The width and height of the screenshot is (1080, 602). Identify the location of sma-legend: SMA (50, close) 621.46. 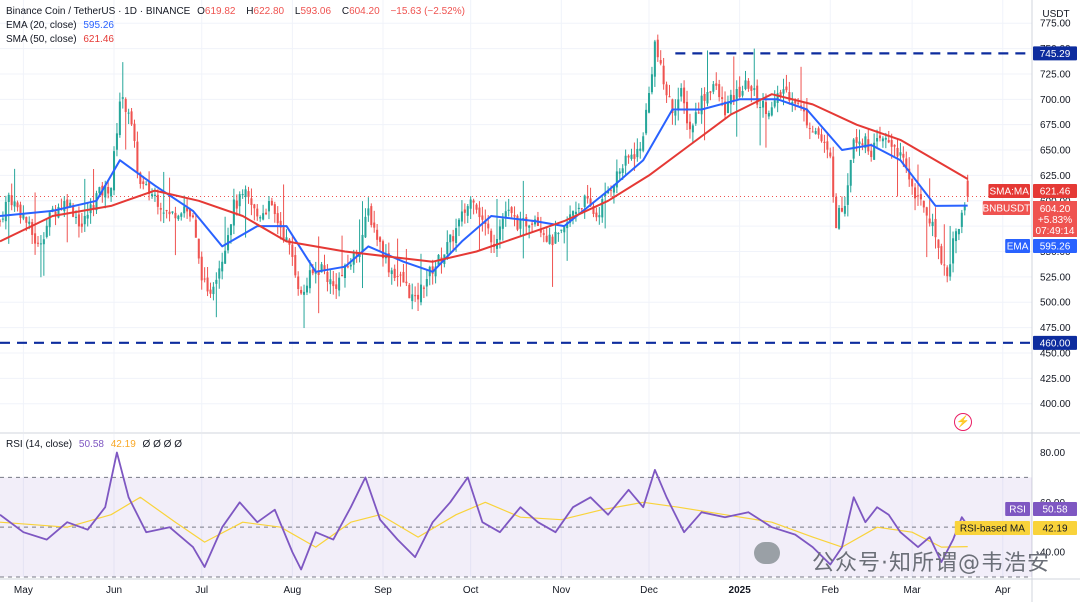
(62, 39).